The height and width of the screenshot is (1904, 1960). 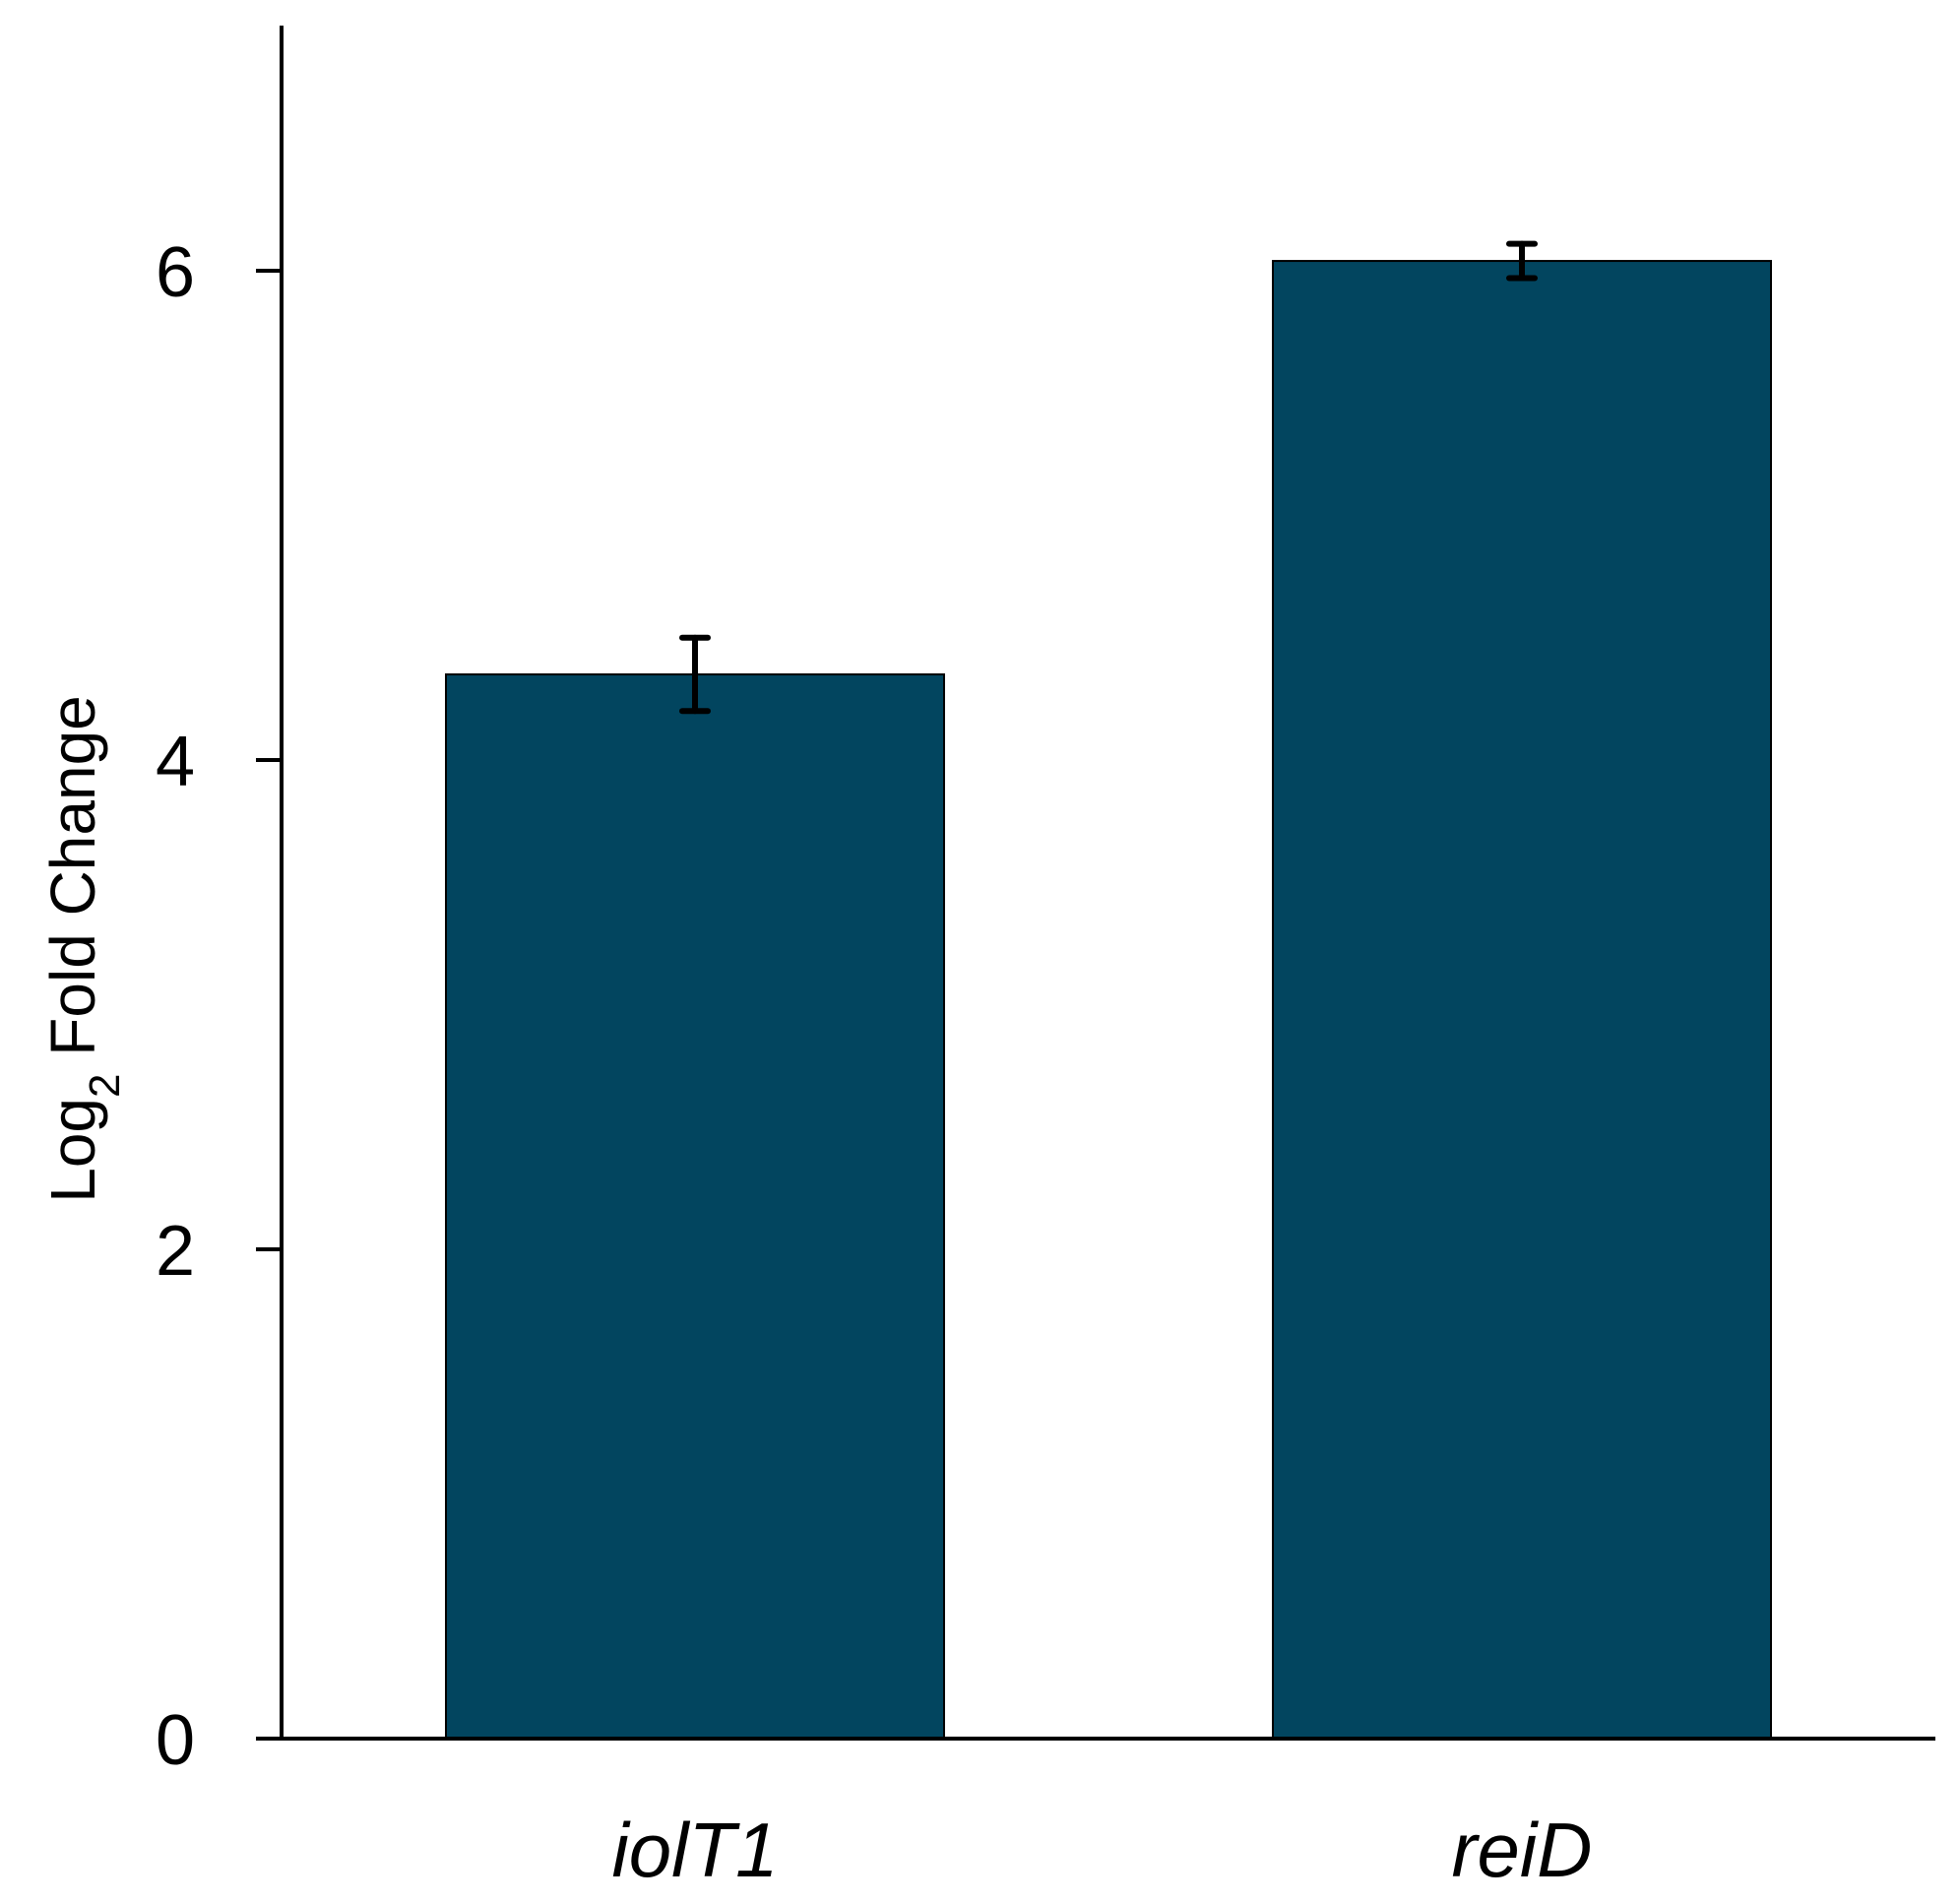 What do you see at coordinates (72, 1150) in the screenshot?
I see `y-axis-label-prefix: Log` at bounding box center [72, 1150].